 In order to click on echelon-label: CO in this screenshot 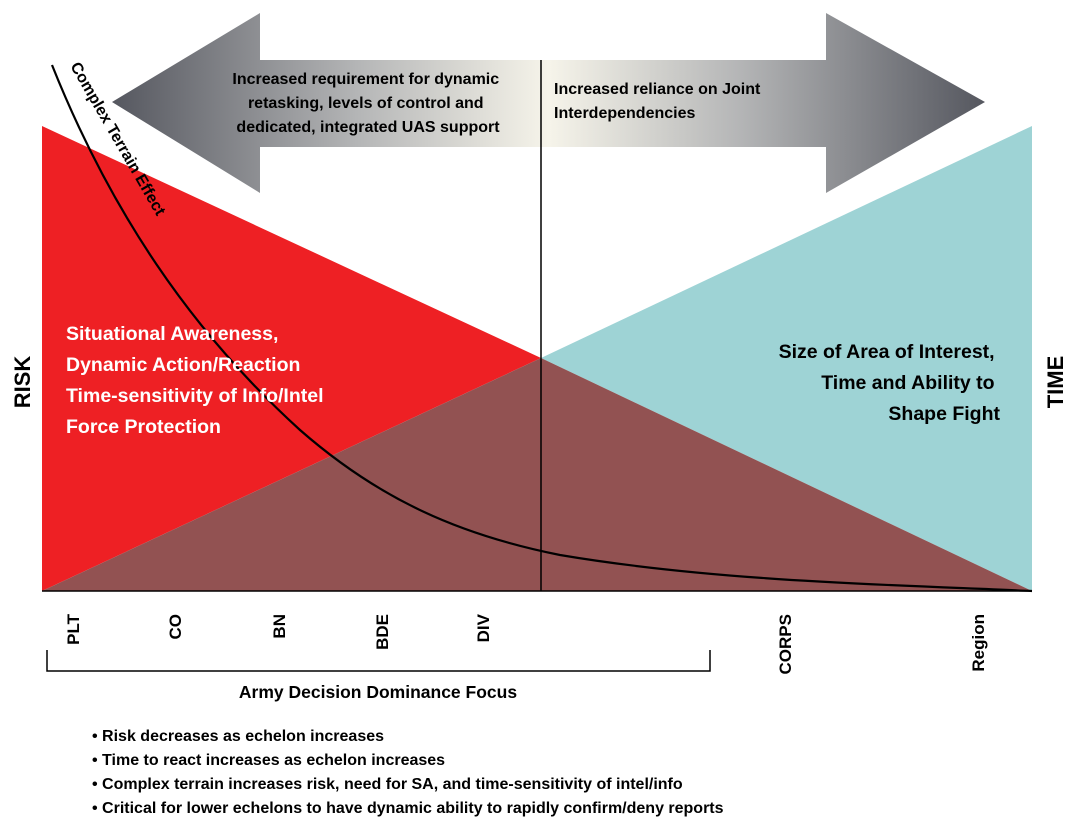, I will do `click(175, 627)`.